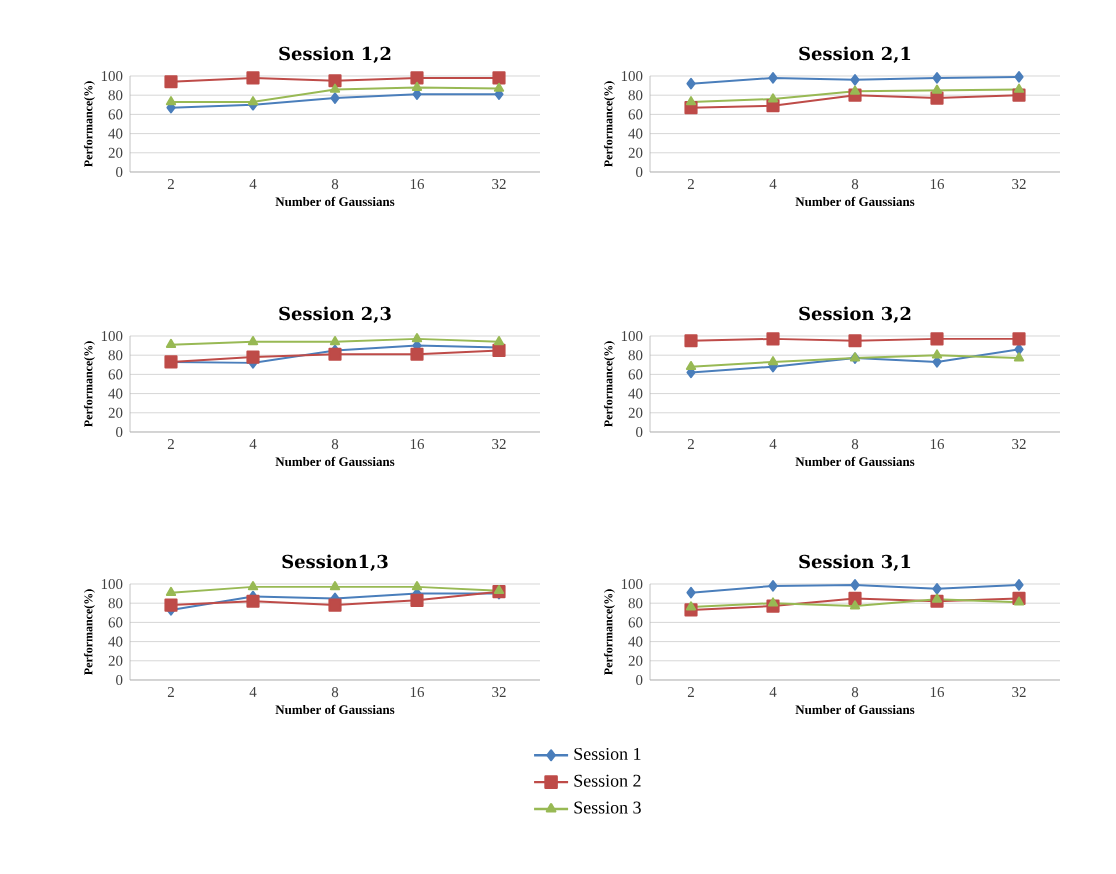 This screenshot has height=874, width=1116. What do you see at coordinates (335, 315) in the screenshot?
I see `chart-title: Session 2,3` at bounding box center [335, 315].